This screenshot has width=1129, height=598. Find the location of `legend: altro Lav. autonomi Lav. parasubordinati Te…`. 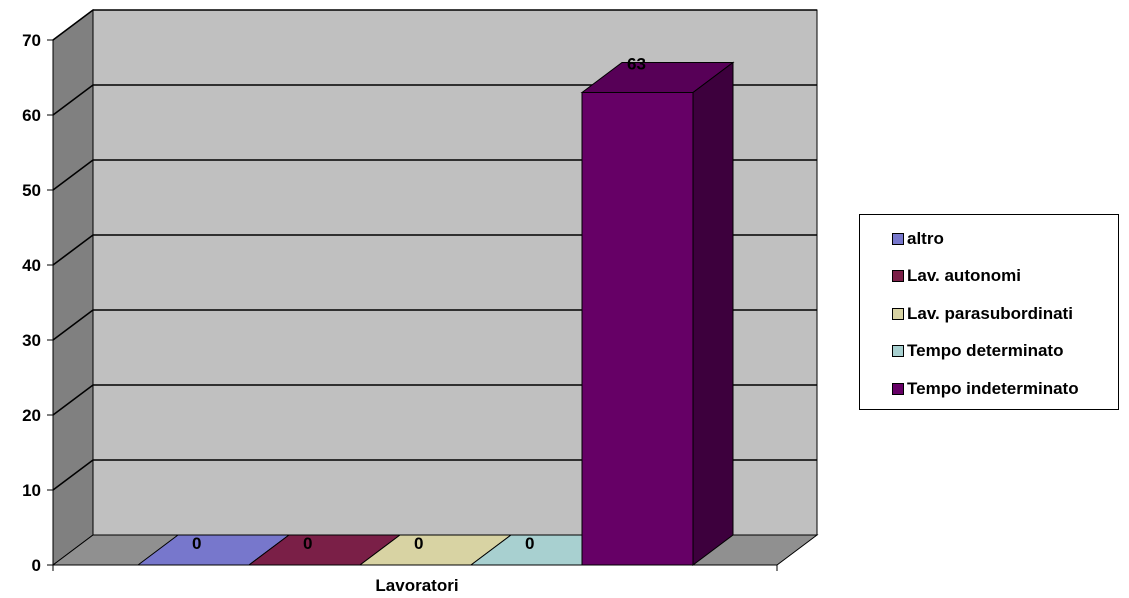

legend: altro Lav. autonomi Lav. parasubordinati Te… is located at coordinates (989, 312).